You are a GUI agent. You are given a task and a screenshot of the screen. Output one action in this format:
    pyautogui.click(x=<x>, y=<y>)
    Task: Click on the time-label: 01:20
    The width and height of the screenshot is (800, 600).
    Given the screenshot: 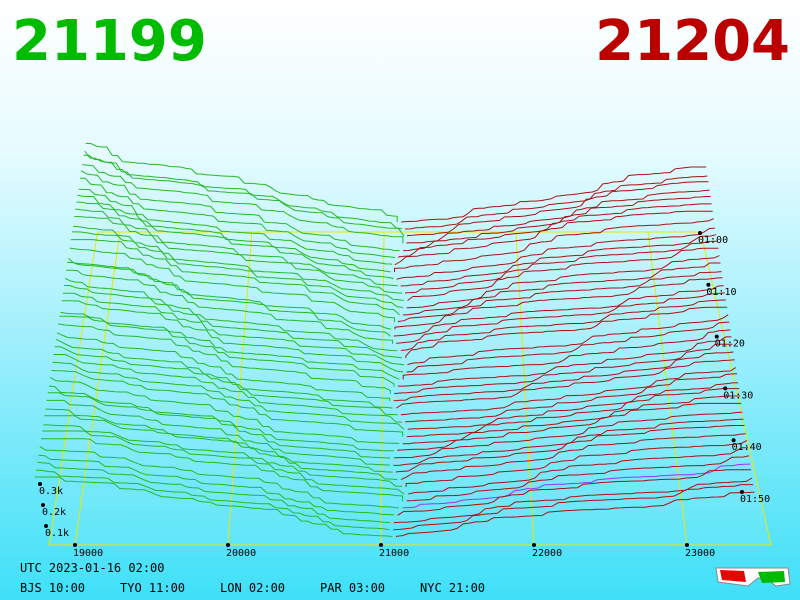 What is the action you would take?
    pyautogui.click(x=730, y=344)
    